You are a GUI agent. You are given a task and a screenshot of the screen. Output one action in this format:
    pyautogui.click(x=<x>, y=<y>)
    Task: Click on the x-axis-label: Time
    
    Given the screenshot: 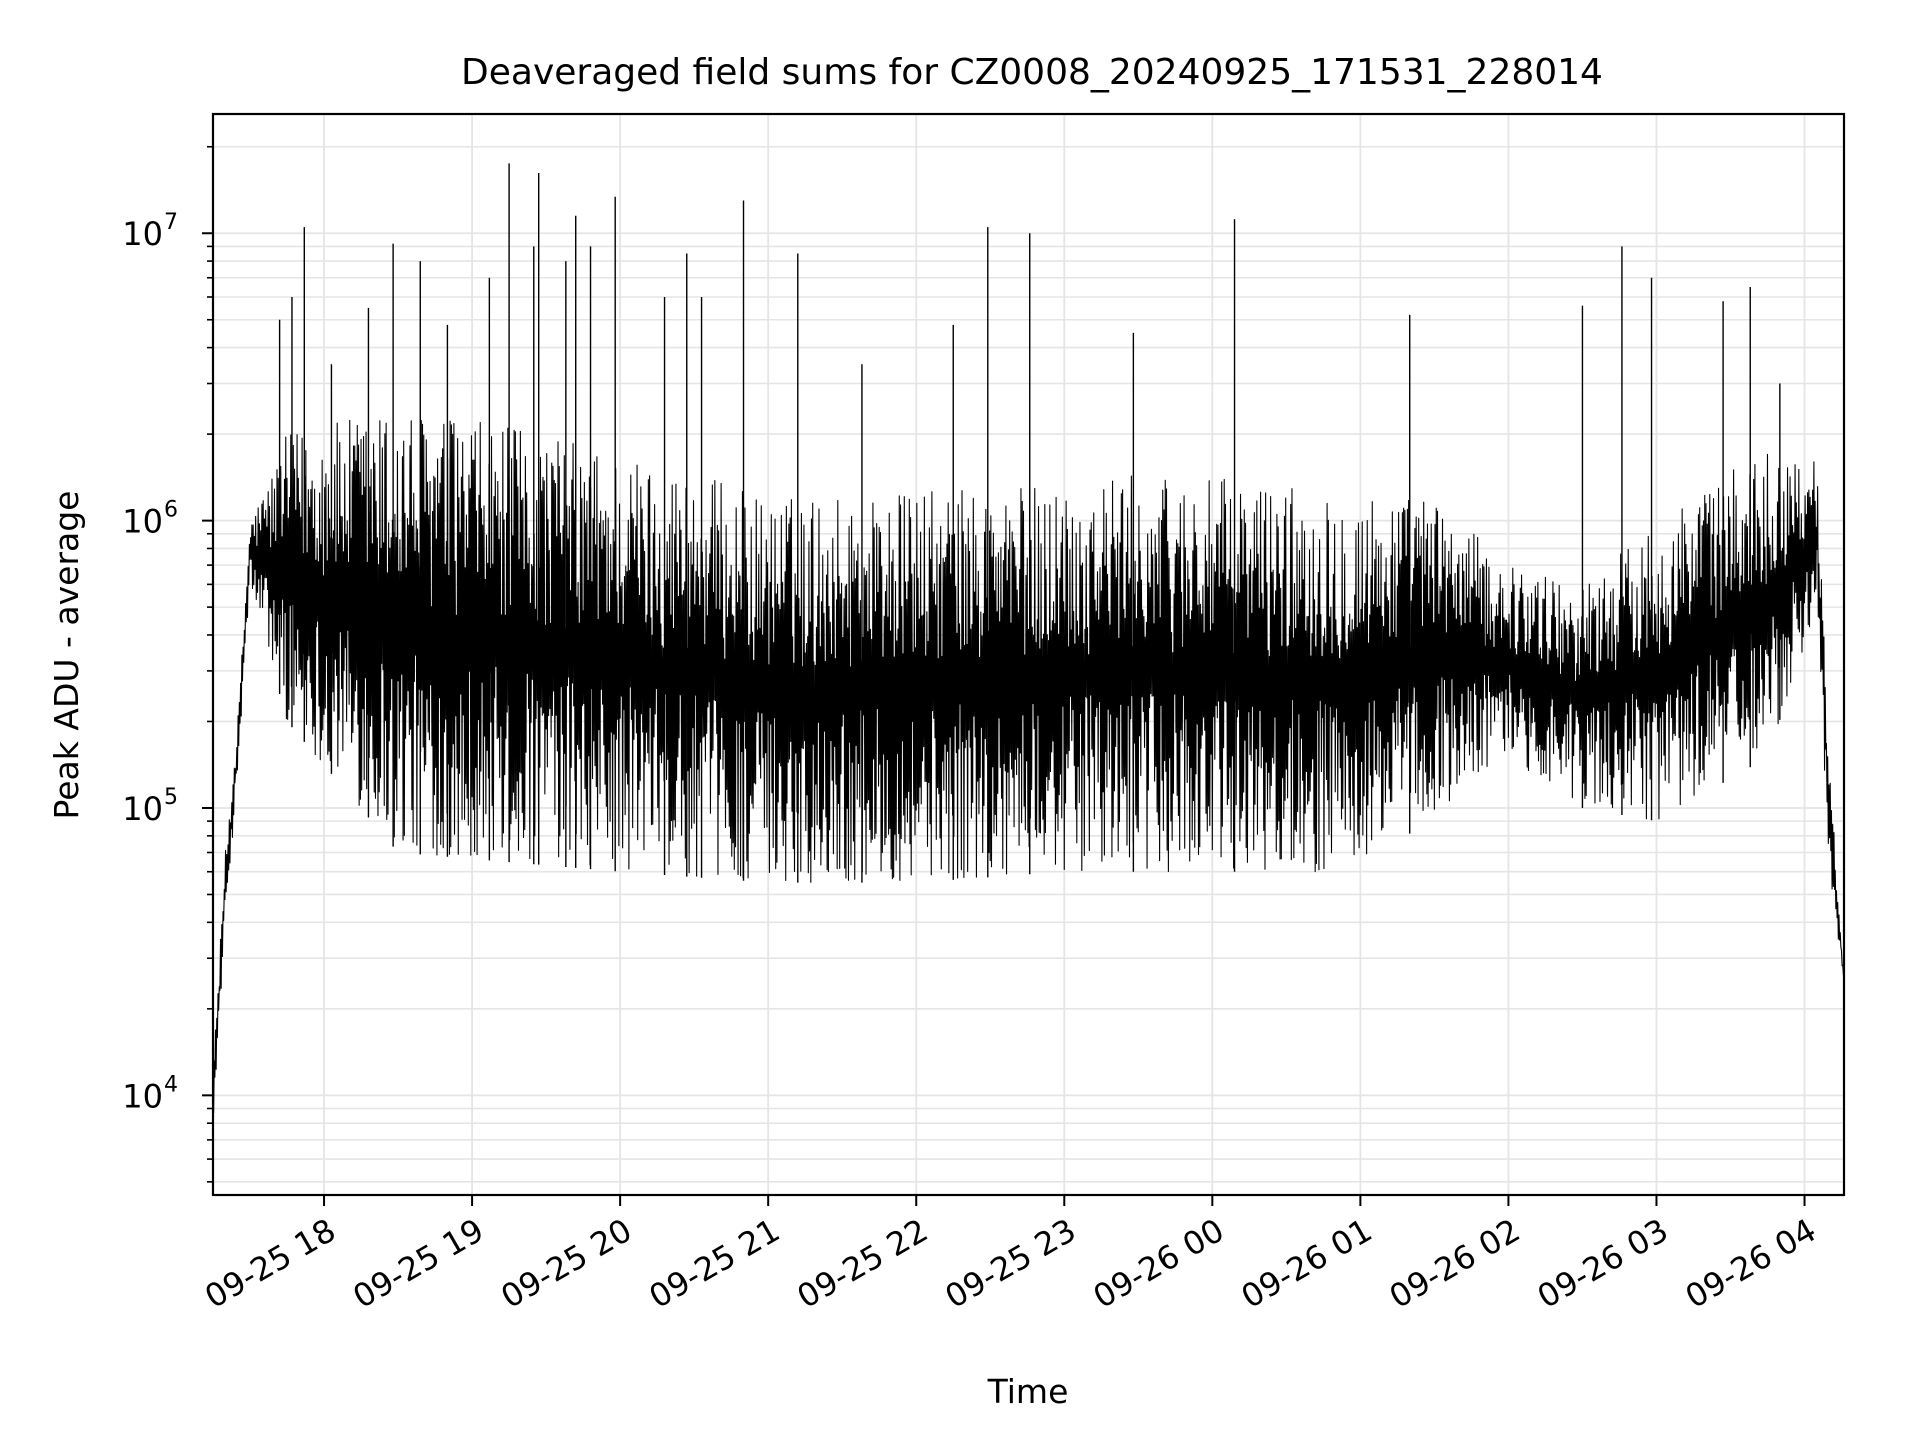 What is the action you would take?
    pyautogui.click(x=1028, y=1391)
    